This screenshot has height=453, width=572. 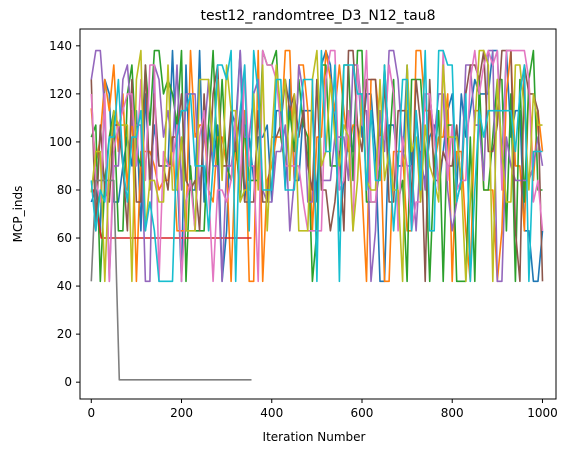 I want to click on y-tick-label: 0, so click(x=68, y=382).